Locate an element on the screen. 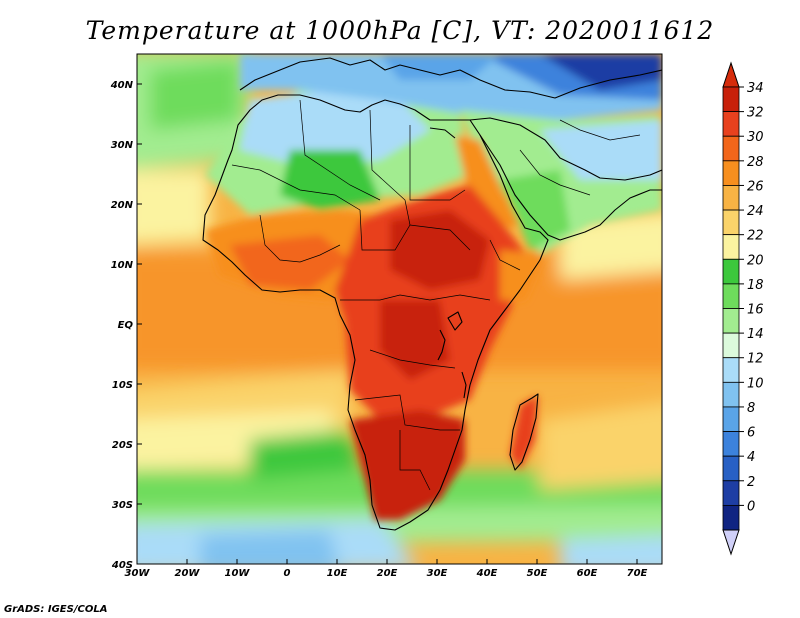 This screenshot has height=618, width=800. field-azores is located at coordinates (195, 95).